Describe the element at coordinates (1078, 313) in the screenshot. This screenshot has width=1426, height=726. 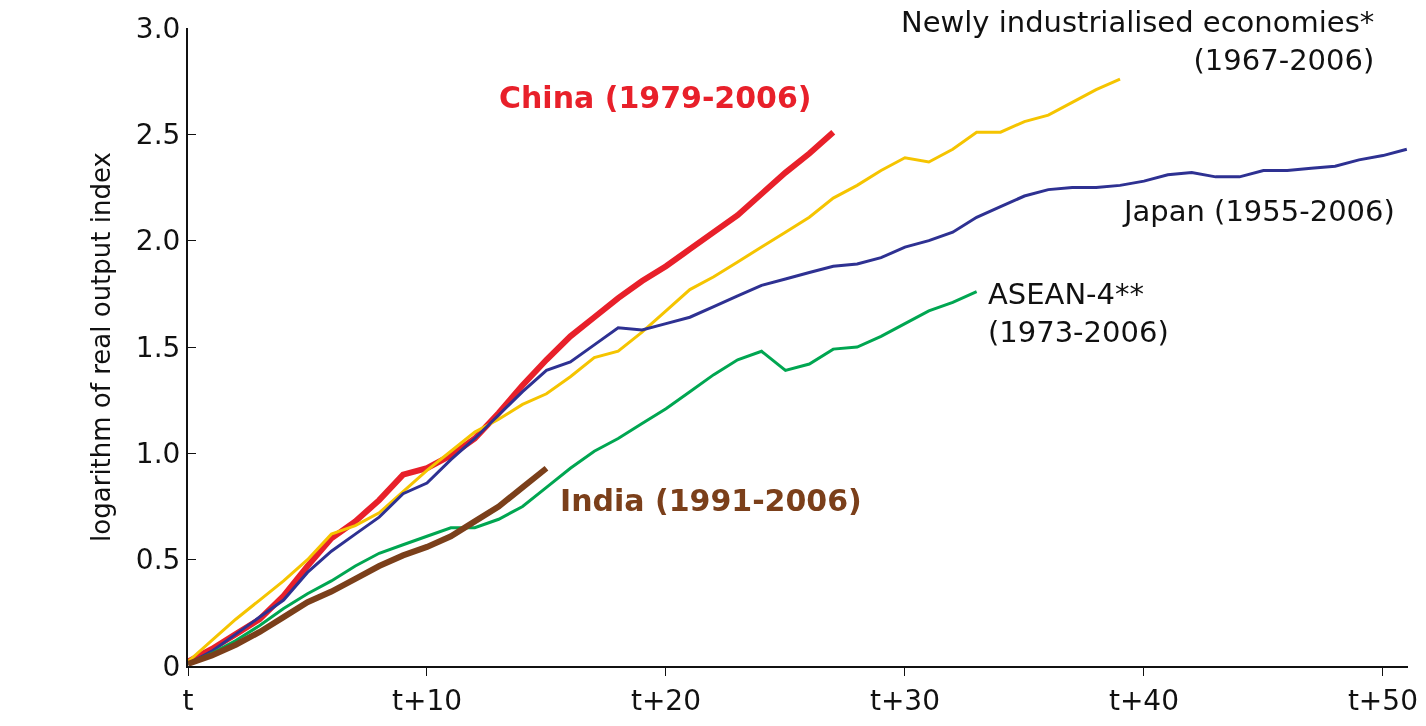
I see `series-label: ASEAN-4** (1973-2006)` at that location.